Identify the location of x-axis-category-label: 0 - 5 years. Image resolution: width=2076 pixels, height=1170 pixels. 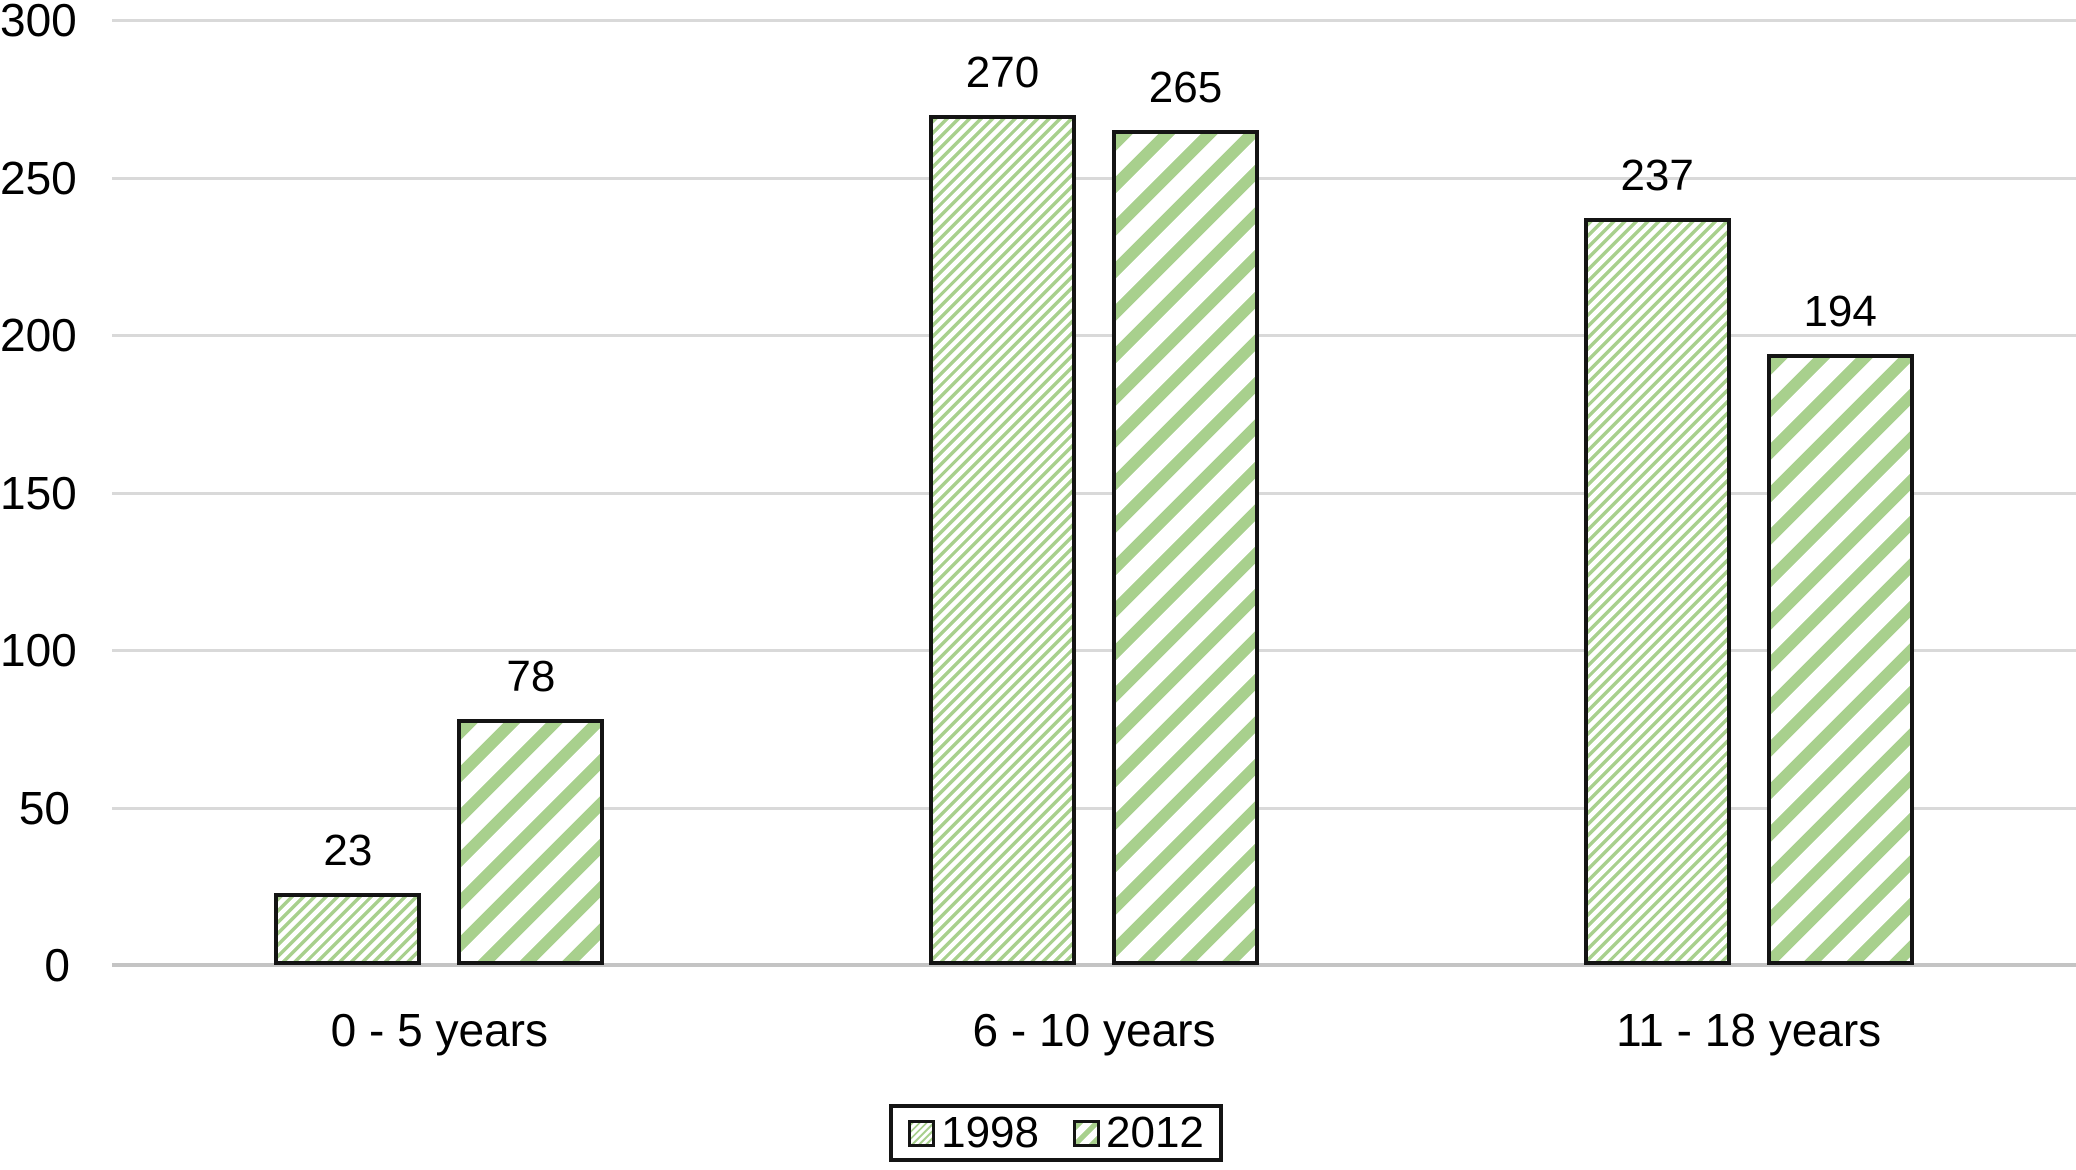
(439, 1030).